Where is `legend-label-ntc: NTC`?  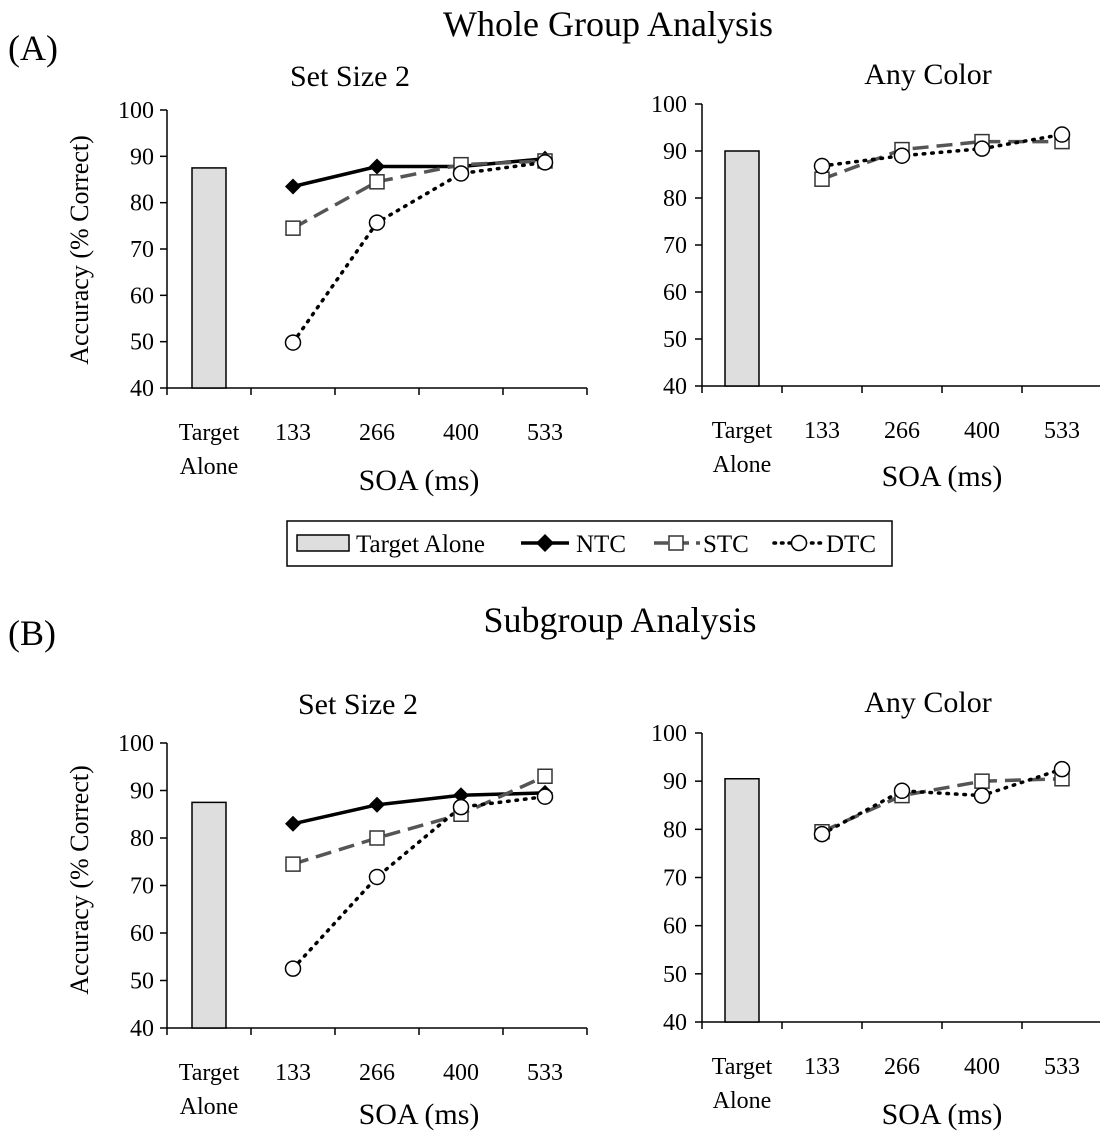 legend-label-ntc: NTC is located at coordinates (601, 544).